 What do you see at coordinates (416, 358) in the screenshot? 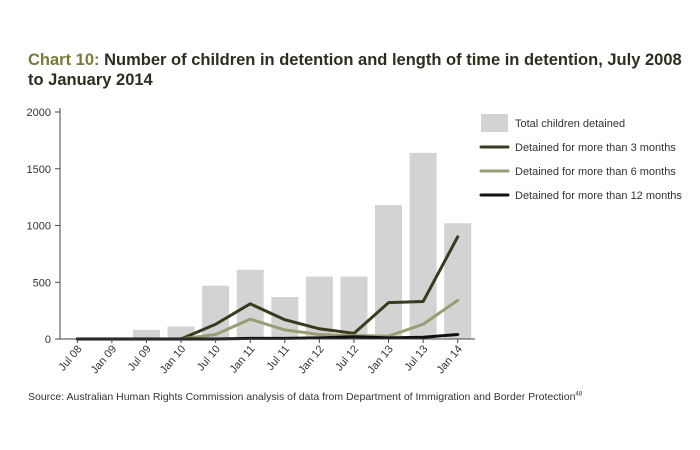
I see `x-tick-label-10: Jul 13` at bounding box center [416, 358].